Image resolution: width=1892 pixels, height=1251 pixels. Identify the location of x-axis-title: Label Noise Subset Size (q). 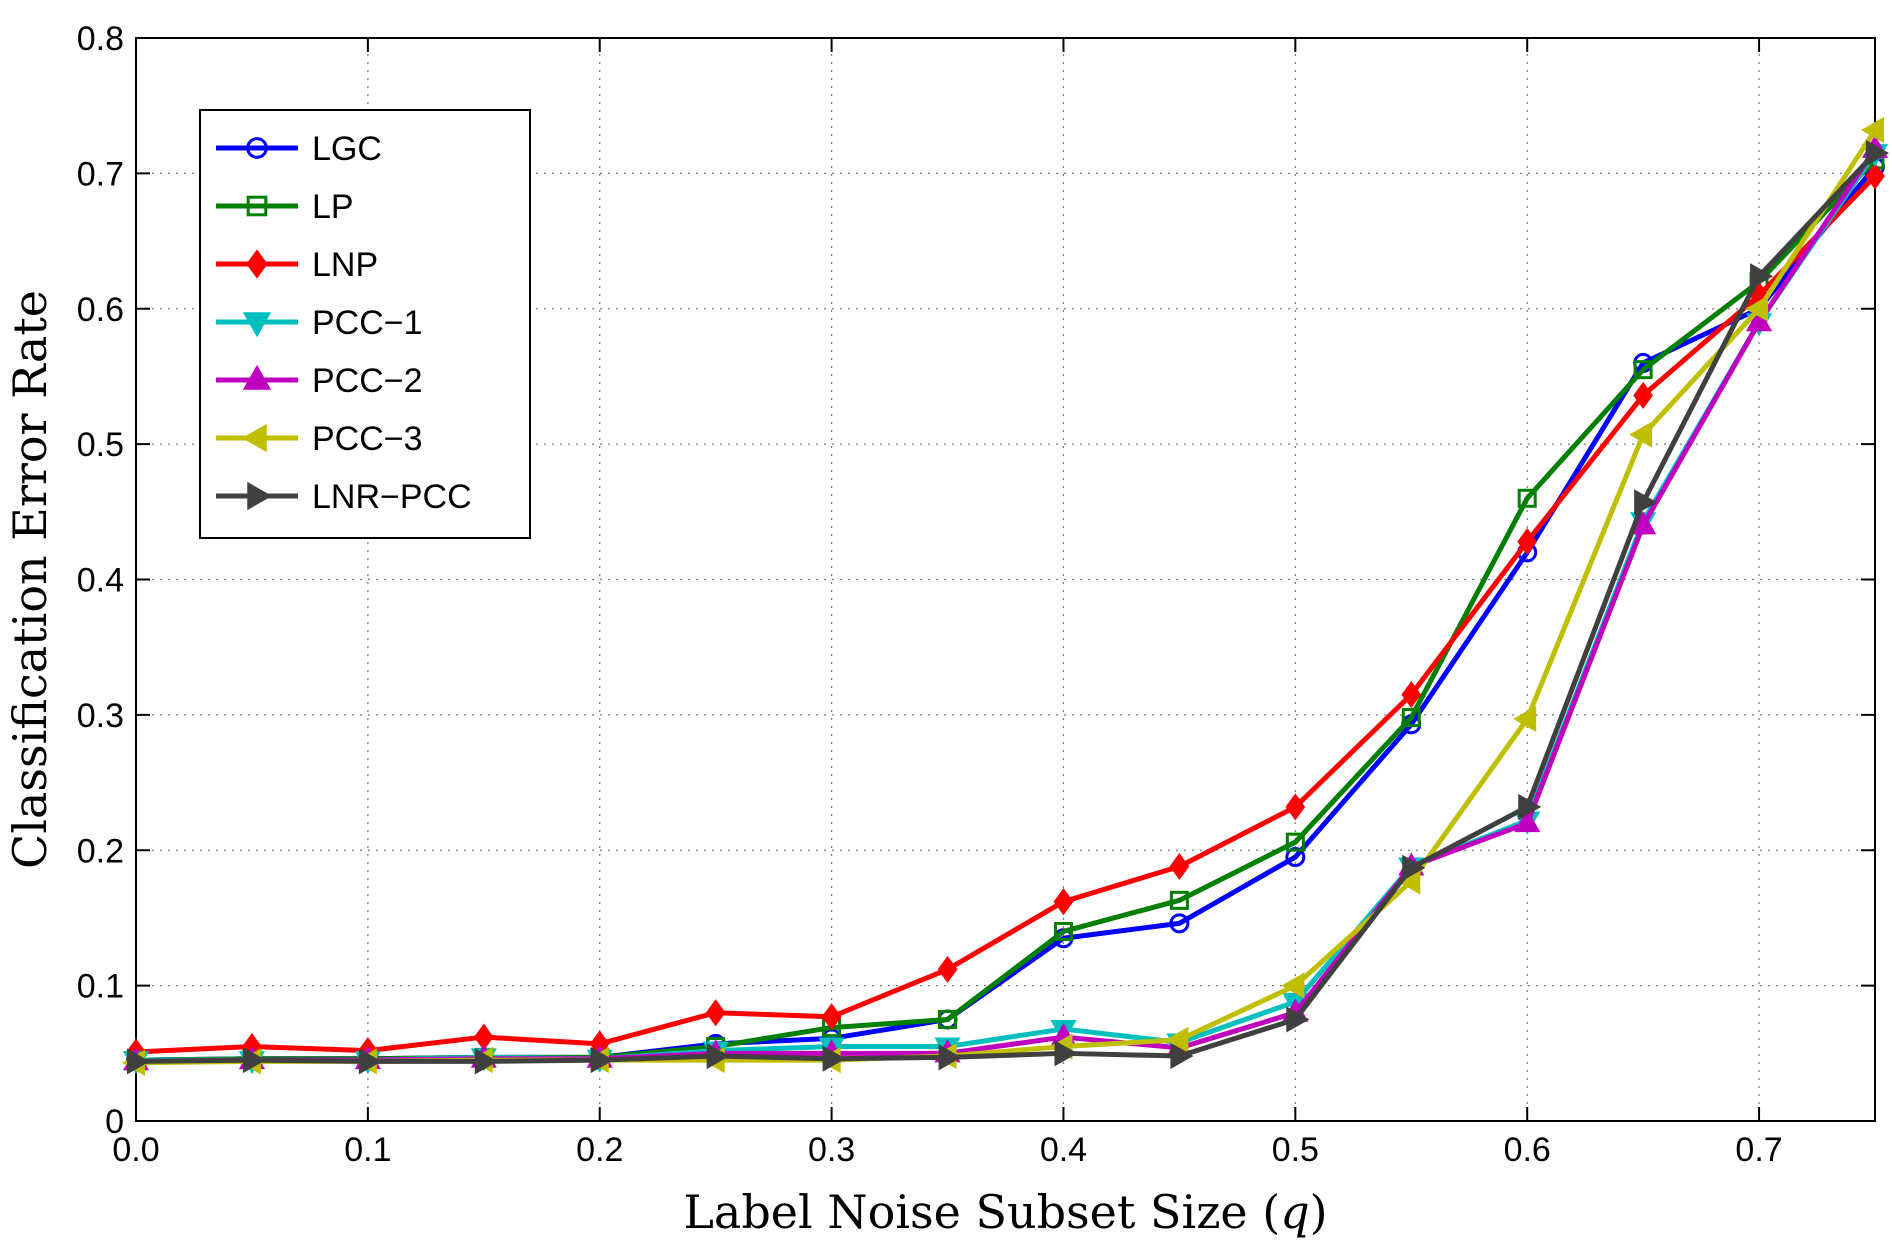
(1005, 1212).